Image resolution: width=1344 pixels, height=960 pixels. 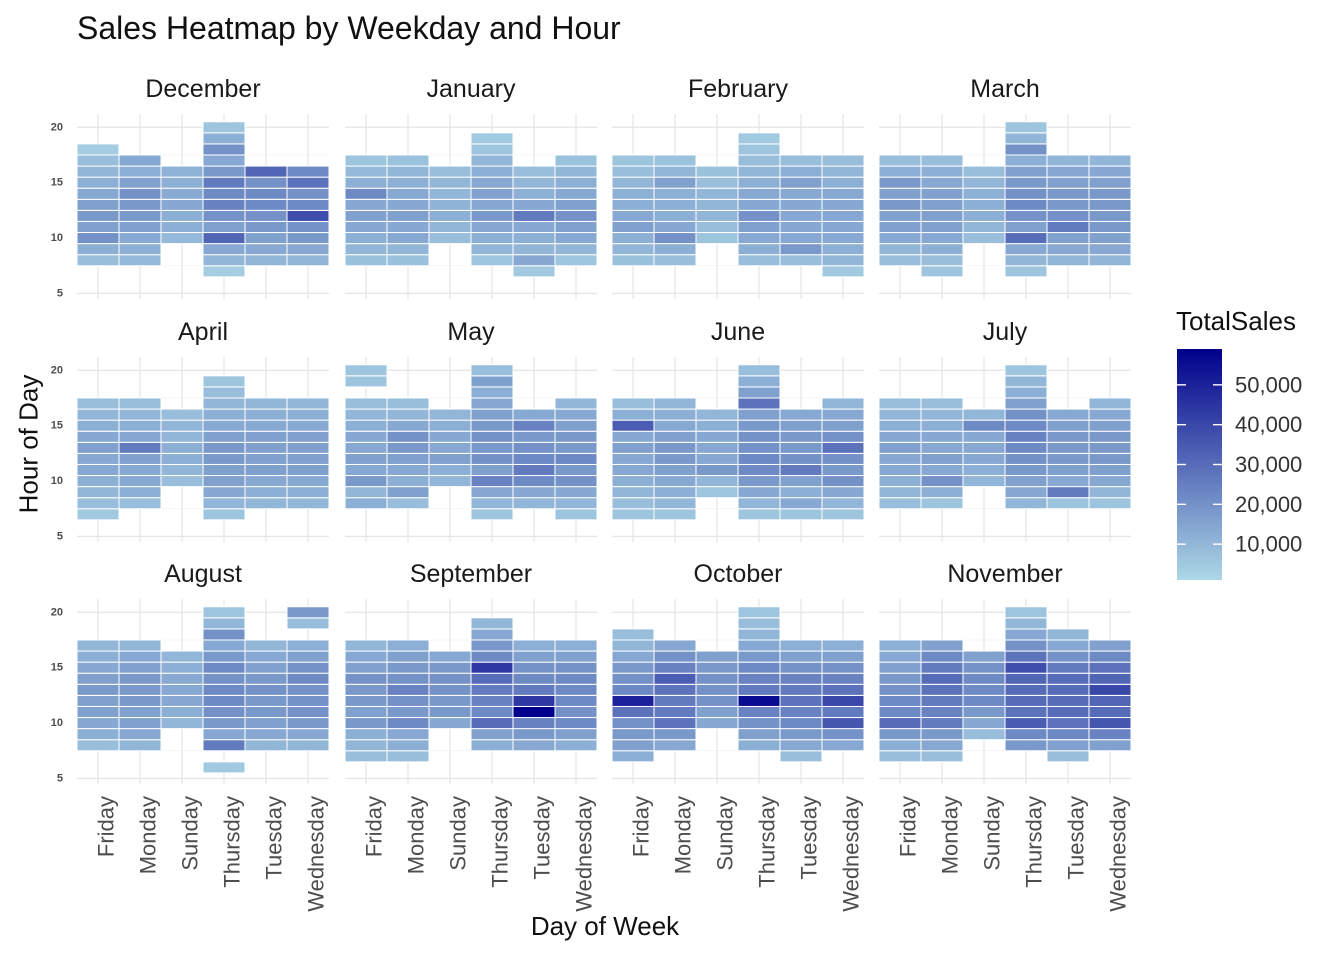 What do you see at coordinates (60, 293) in the screenshot?
I see `y-tick-label: 5` at bounding box center [60, 293].